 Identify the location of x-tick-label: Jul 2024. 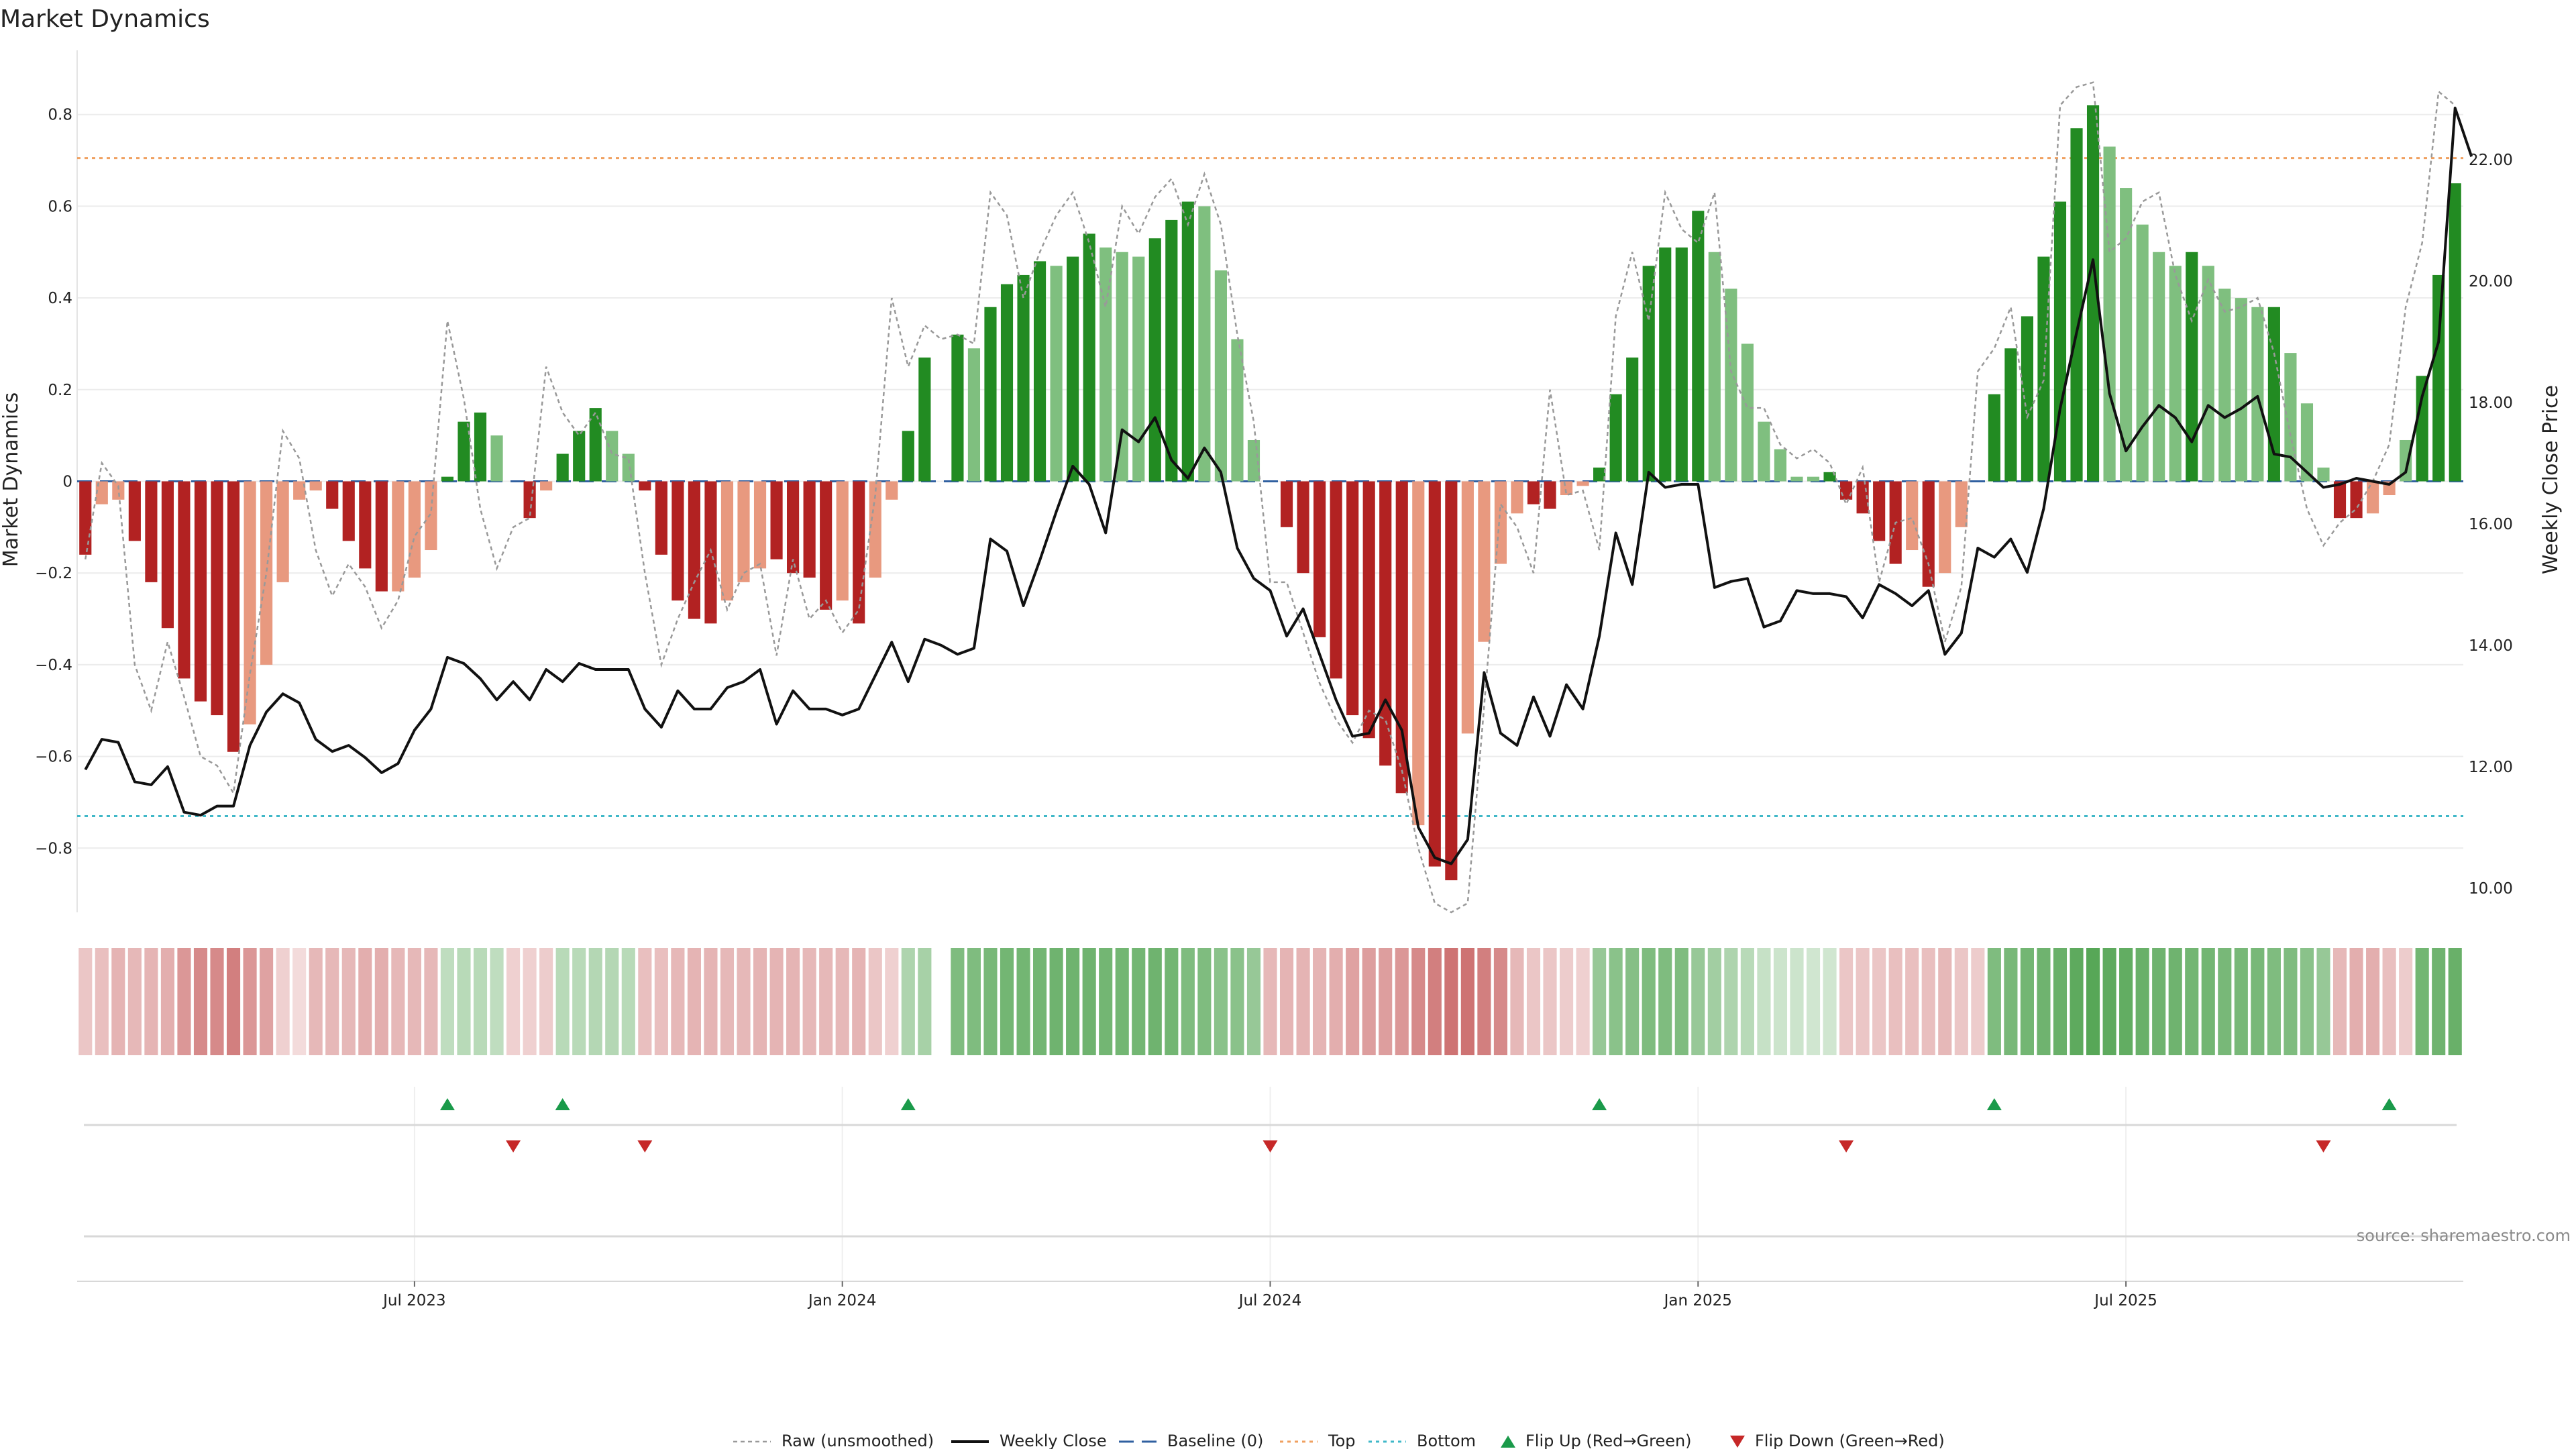
(1270, 1300).